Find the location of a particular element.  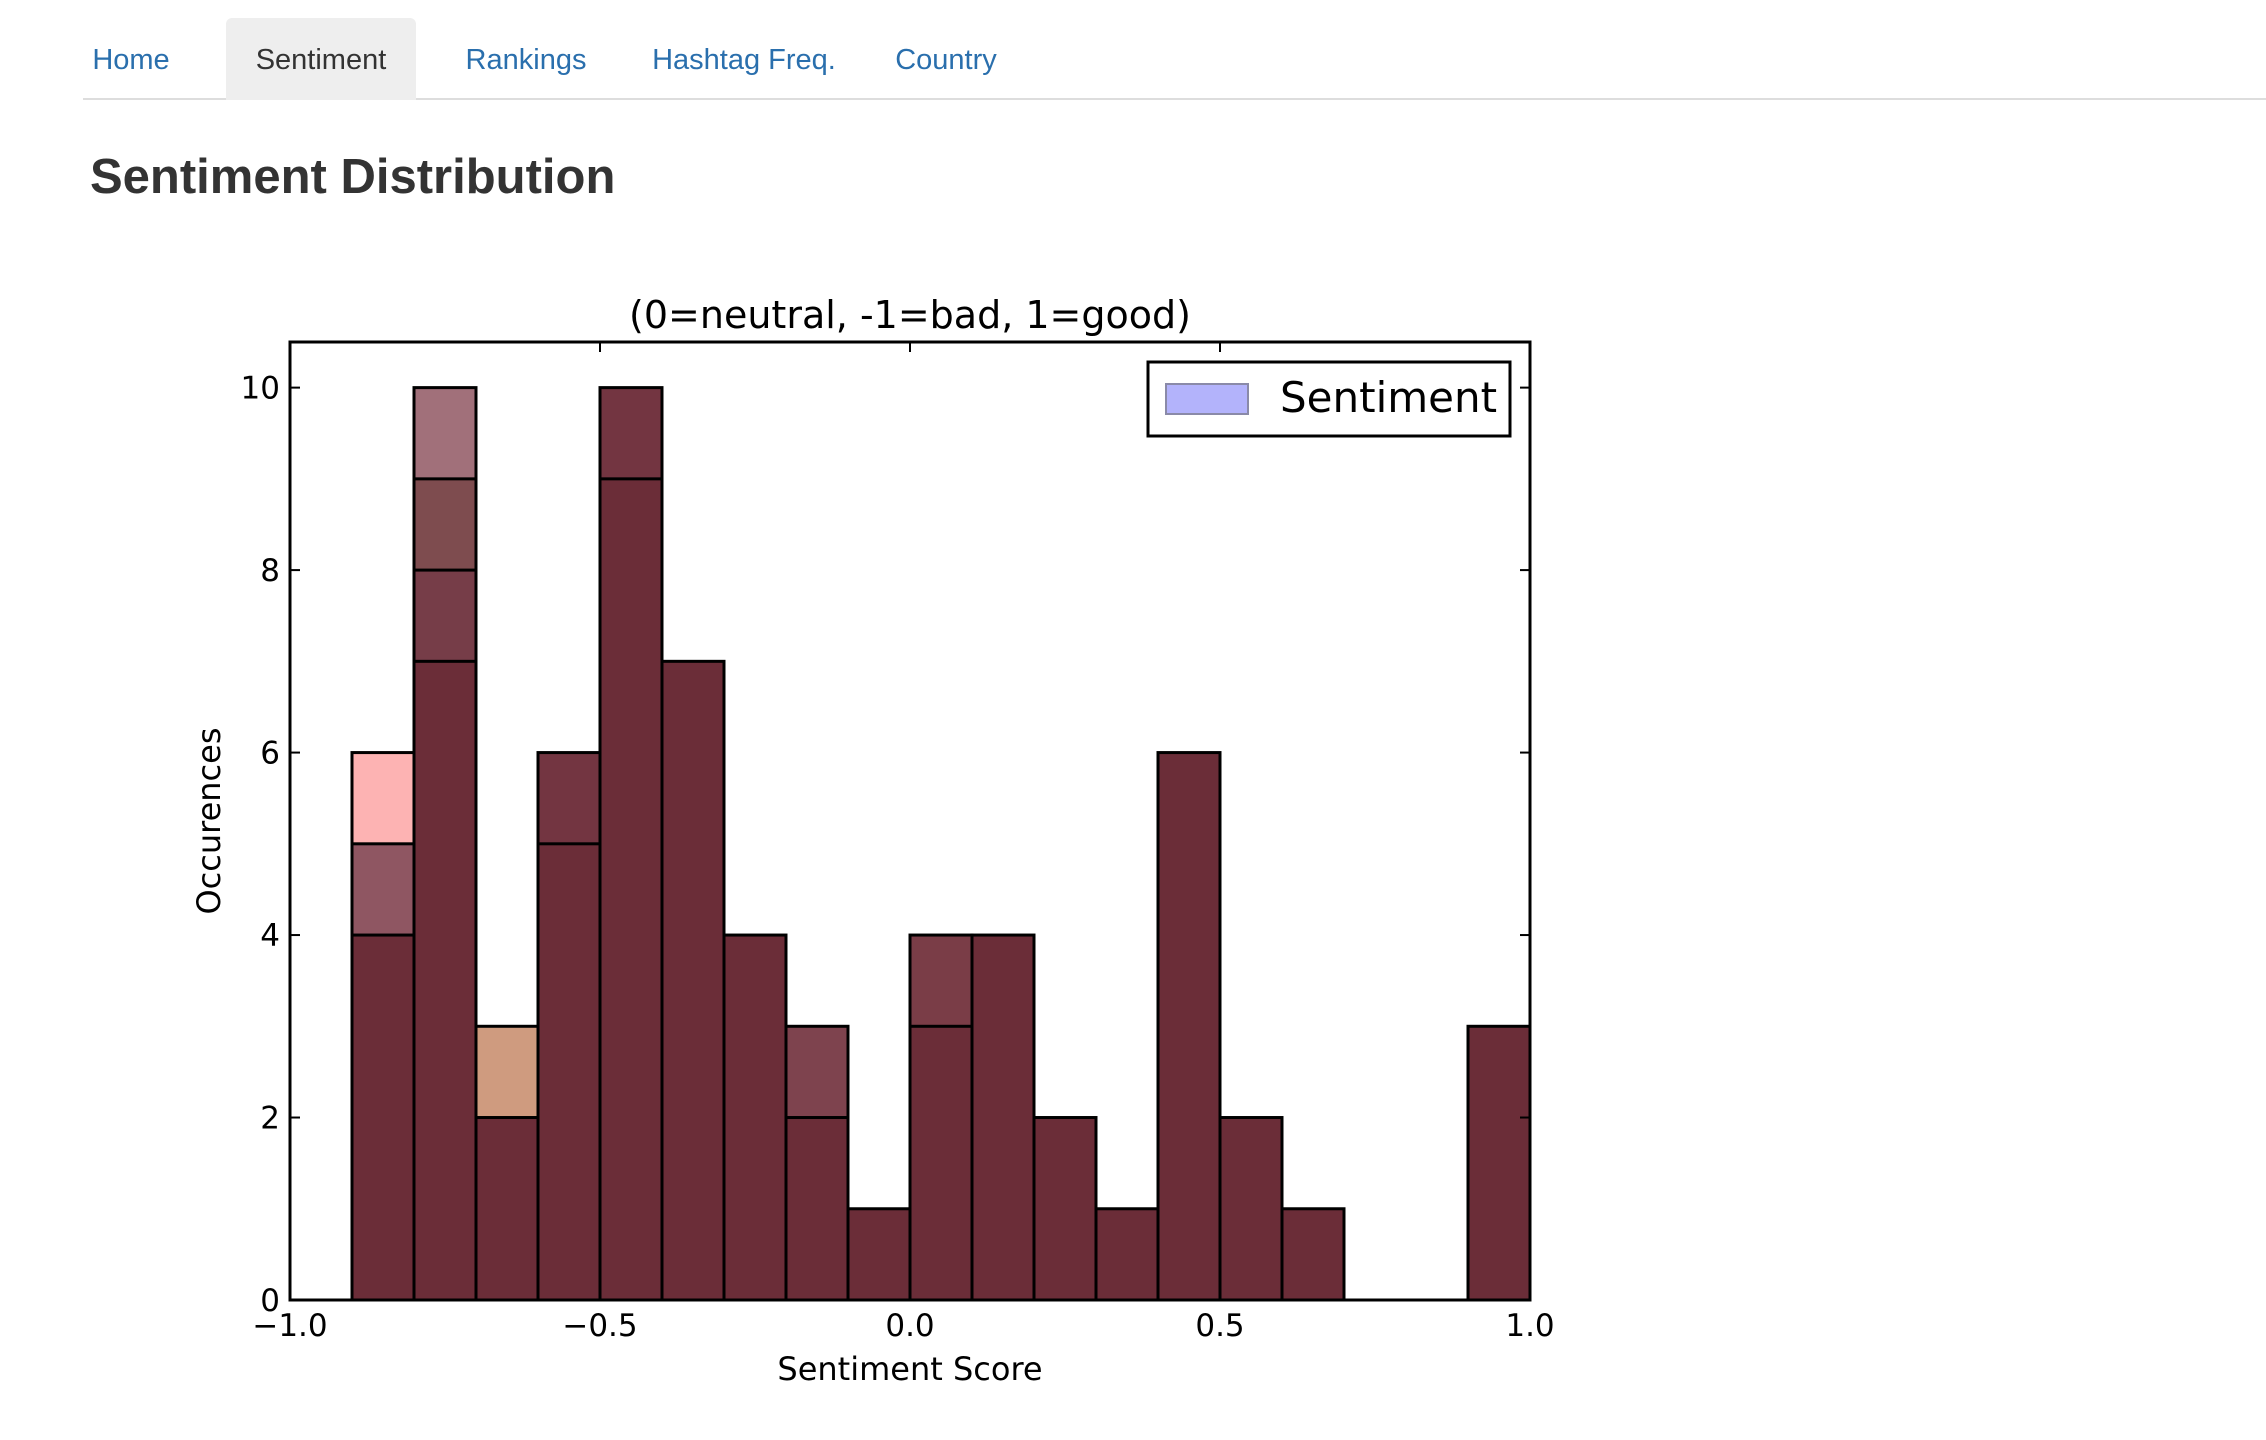

x-tick-label: 0.0 is located at coordinates (909, 1326).